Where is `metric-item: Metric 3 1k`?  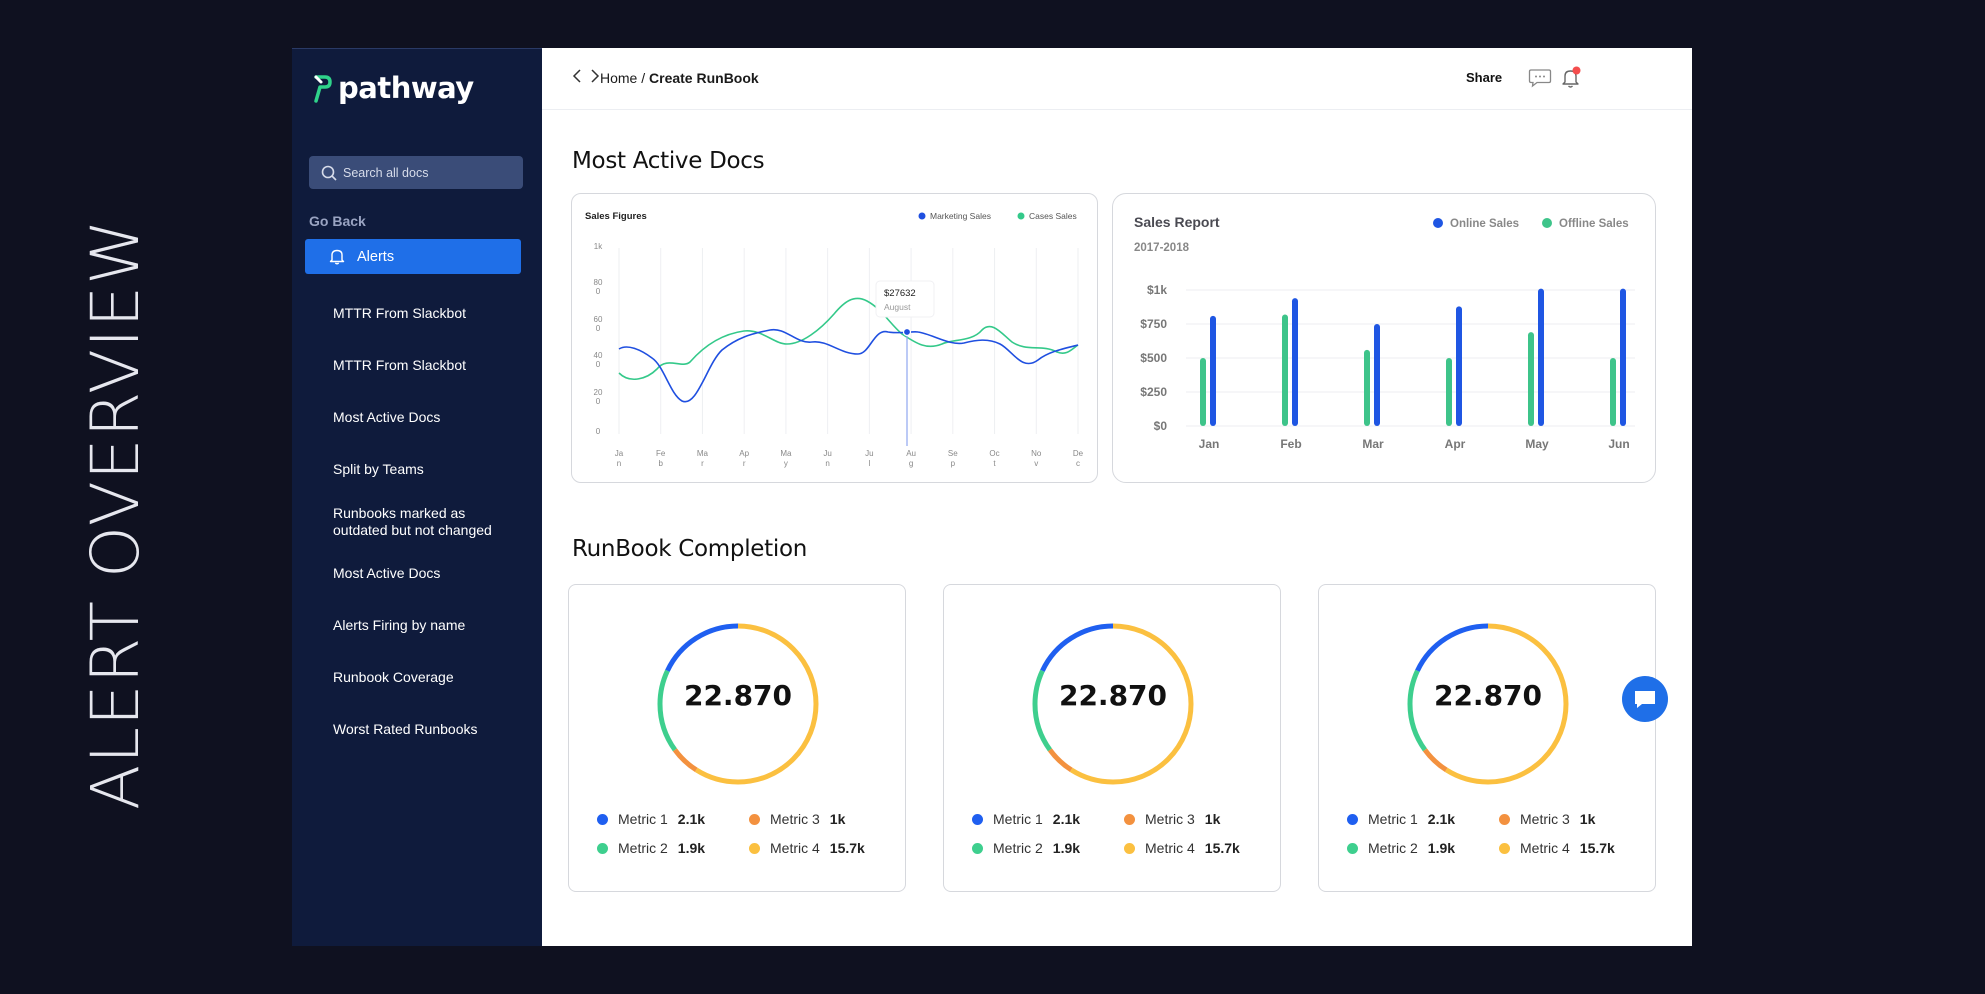 metric-item: Metric 3 1k is located at coordinates (1547, 819).